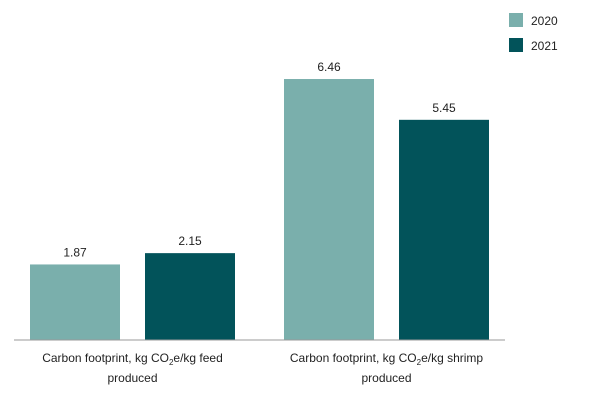 The width and height of the screenshot is (595, 400). Describe the element at coordinates (533, 33) in the screenshot. I see `legend: 2020 2021` at that location.